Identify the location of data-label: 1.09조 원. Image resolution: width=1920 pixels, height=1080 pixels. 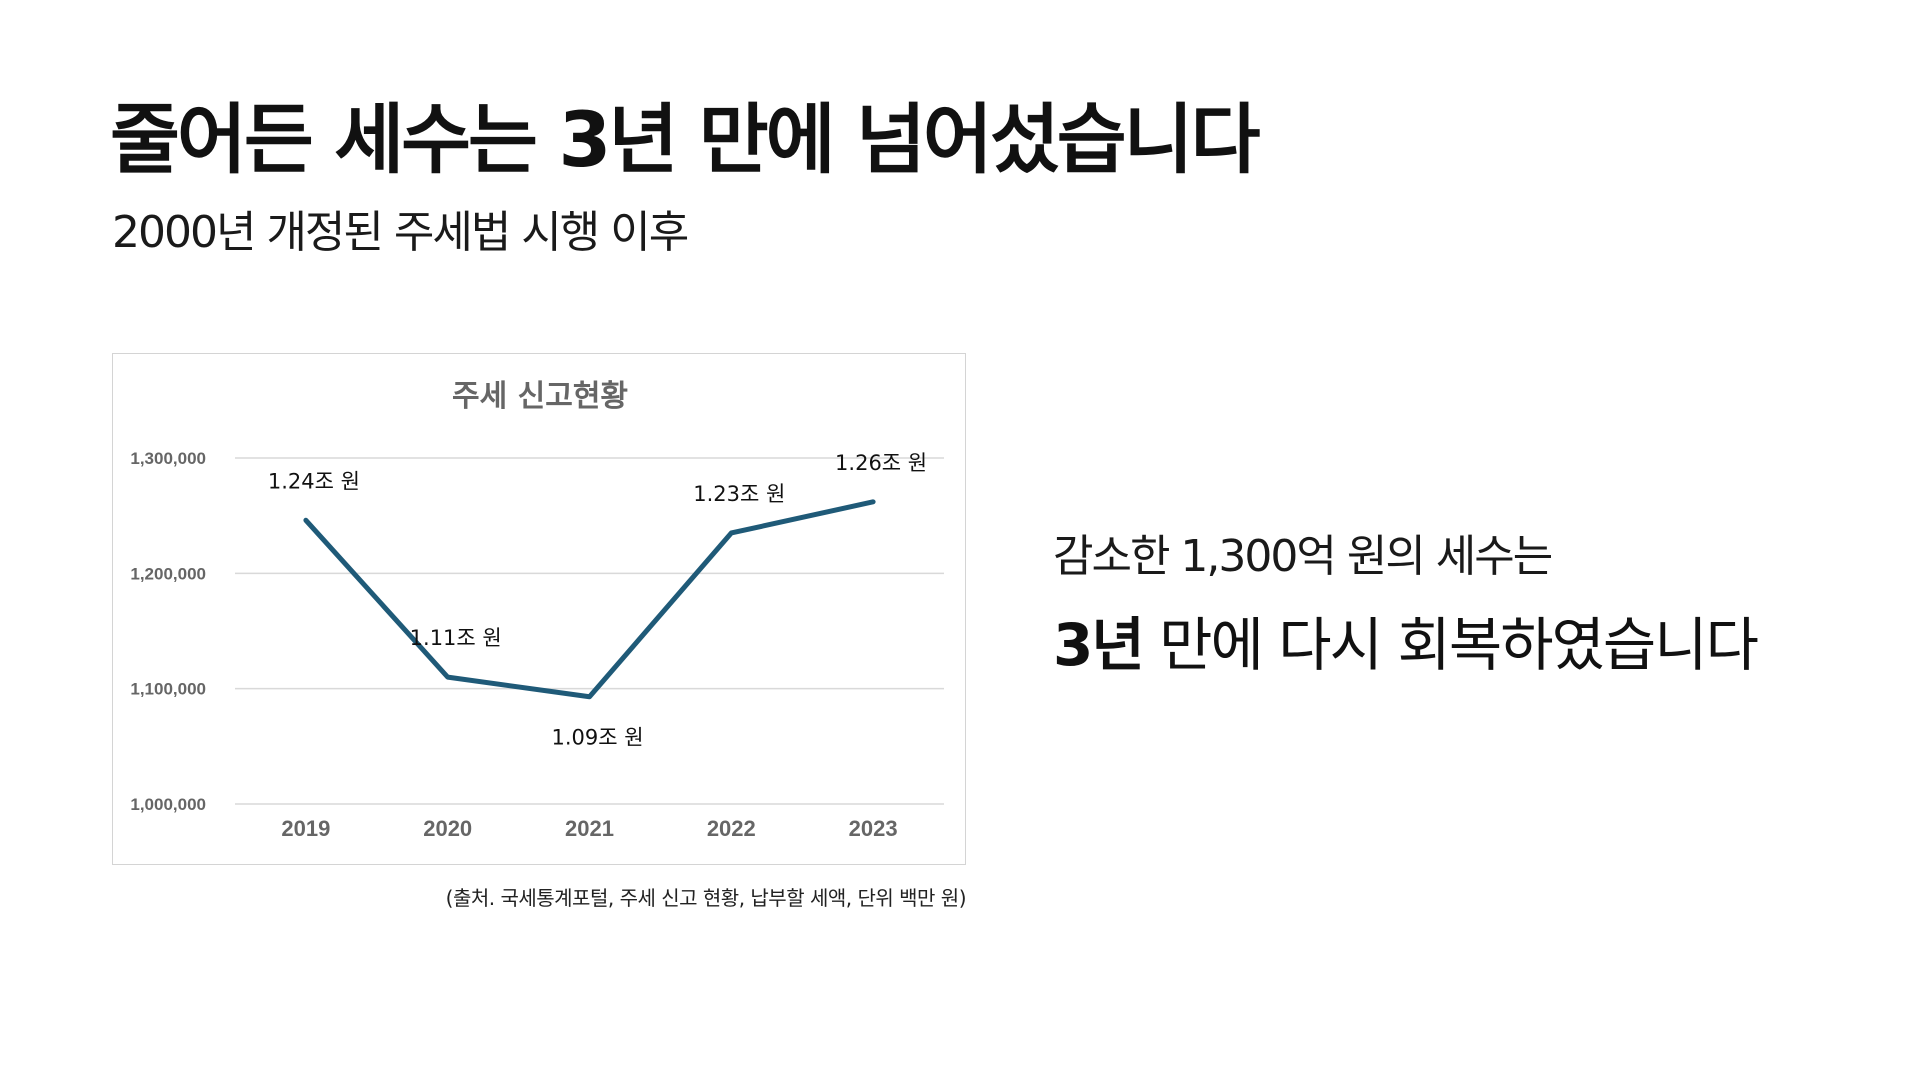
(597, 738).